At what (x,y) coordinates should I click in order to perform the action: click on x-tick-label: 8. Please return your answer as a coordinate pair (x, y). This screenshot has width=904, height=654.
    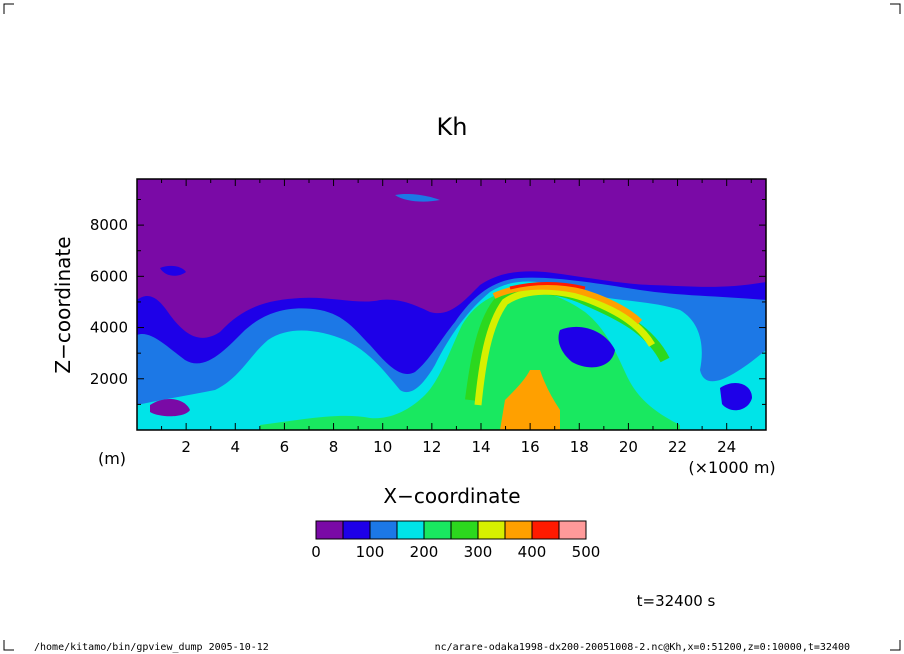
    Looking at the image, I should click on (334, 447).